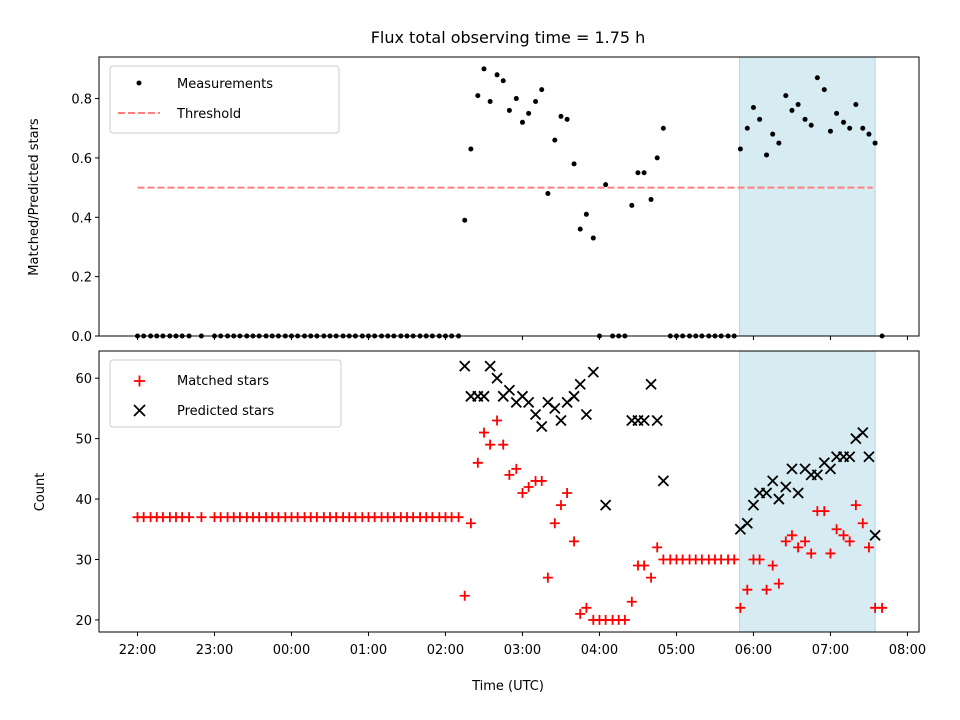  Describe the element at coordinates (522, 650) in the screenshot. I see `xtick-label: 03:00` at that location.